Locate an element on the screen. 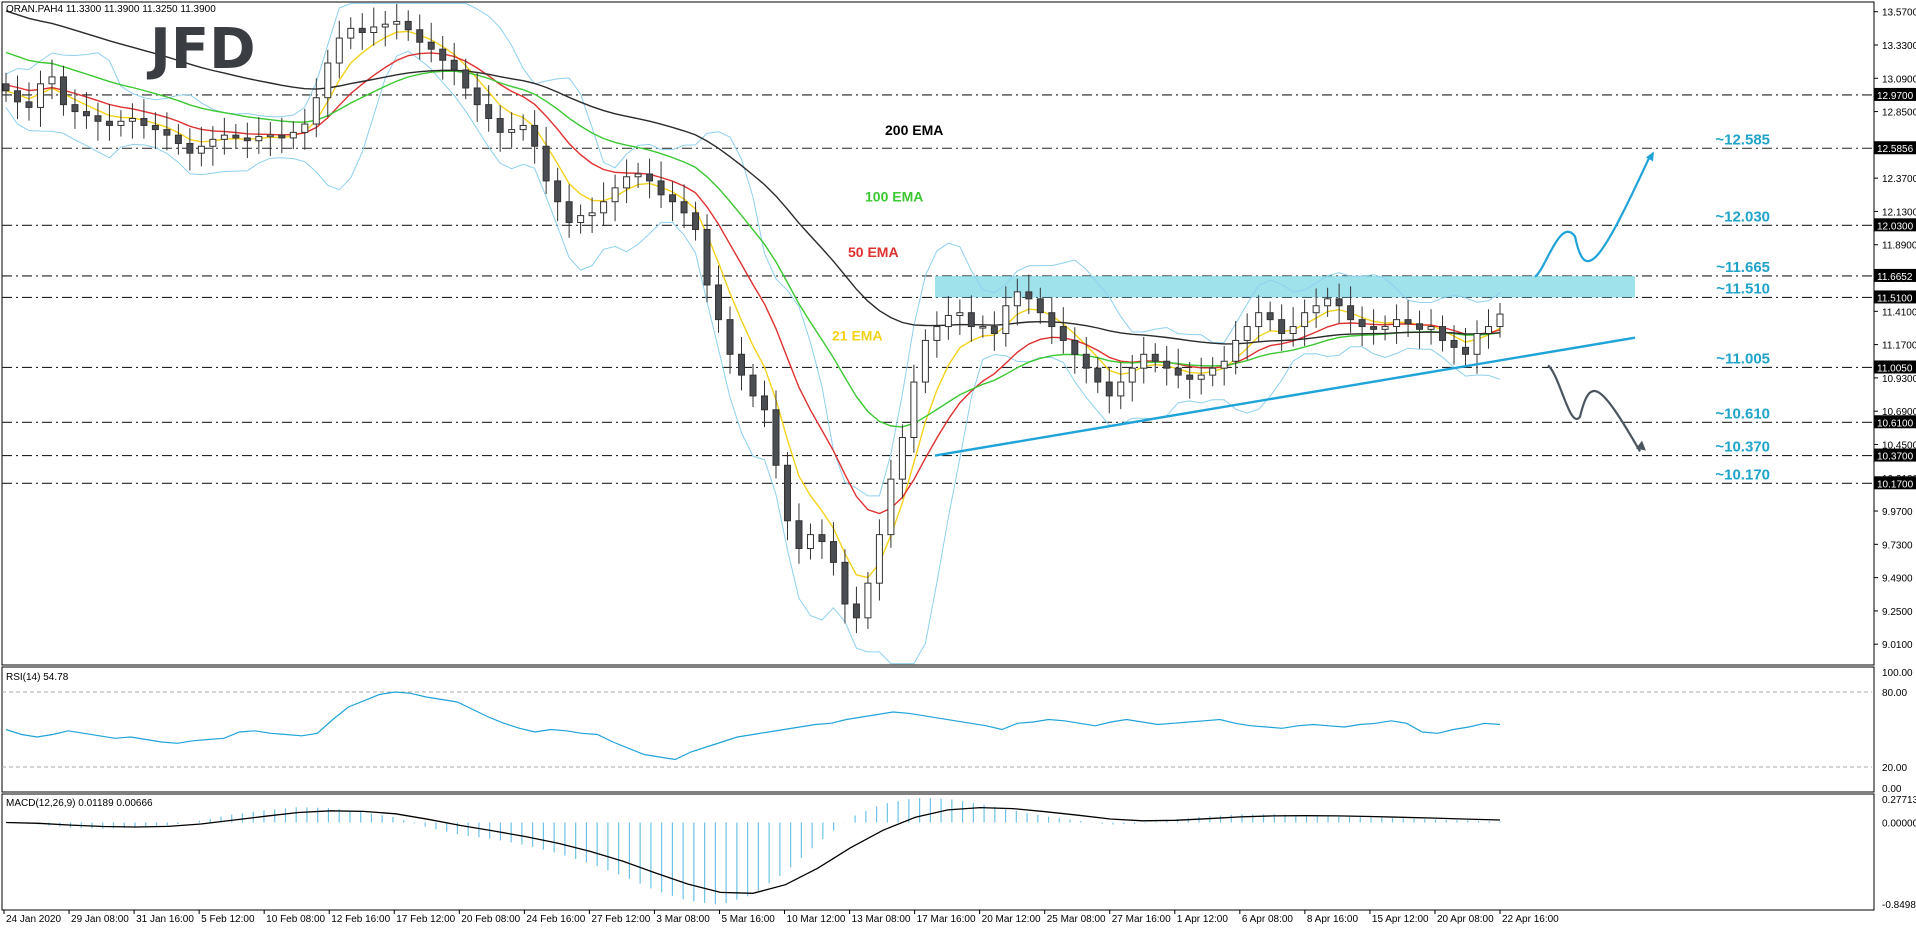  rsi-line is located at coordinates (753, 726).